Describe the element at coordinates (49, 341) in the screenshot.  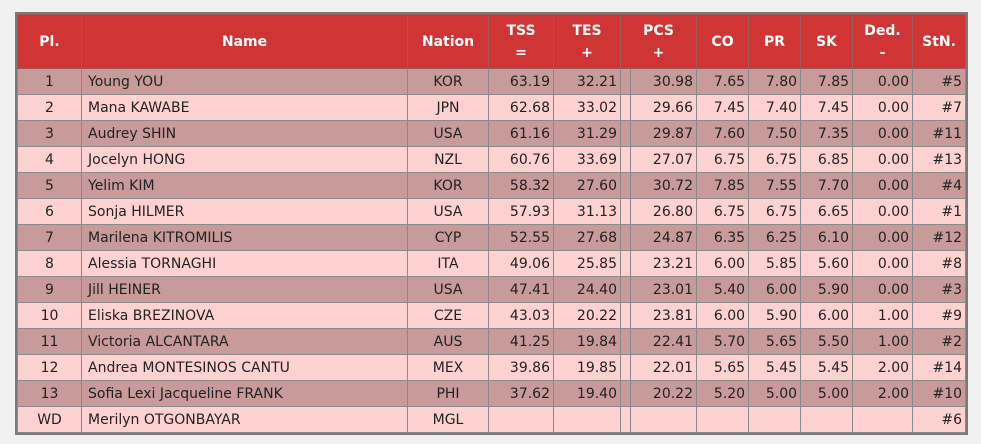
I see `pl-cell: 11` at that location.